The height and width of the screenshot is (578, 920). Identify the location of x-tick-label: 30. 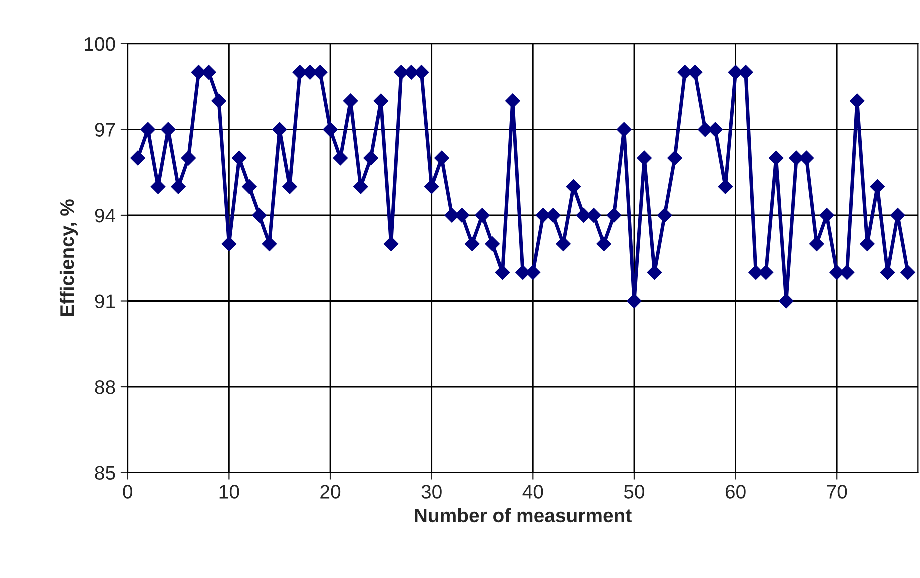
(432, 492).